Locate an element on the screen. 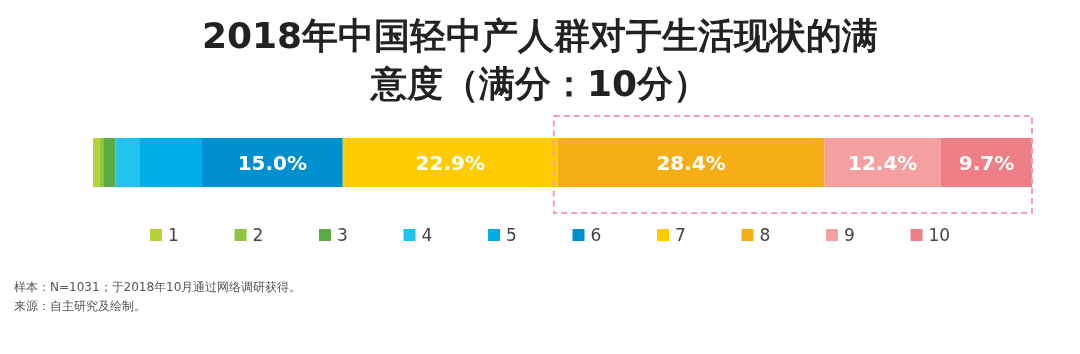  data-label: 28.4% is located at coordinates (691, 162).